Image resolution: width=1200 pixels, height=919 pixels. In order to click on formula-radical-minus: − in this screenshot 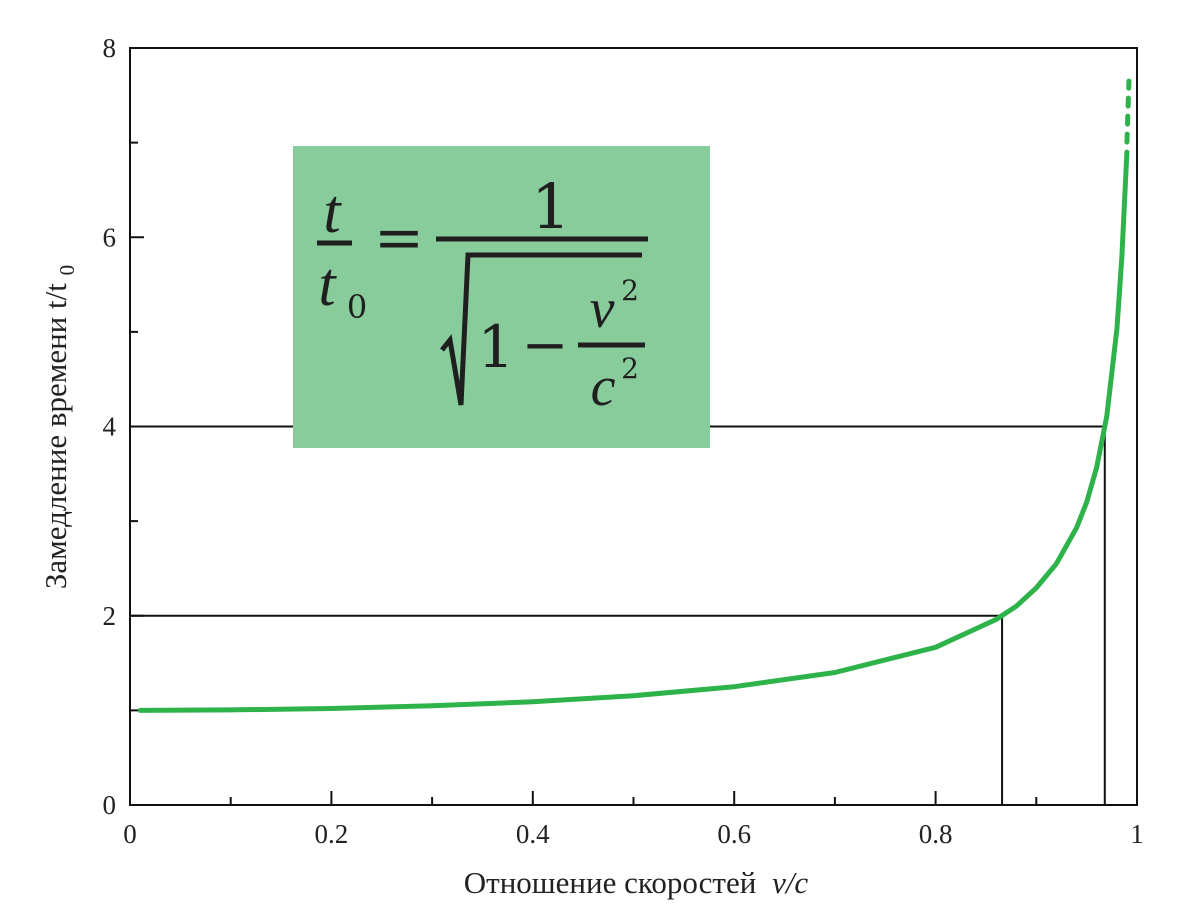, I will do `click(545, 345)`.